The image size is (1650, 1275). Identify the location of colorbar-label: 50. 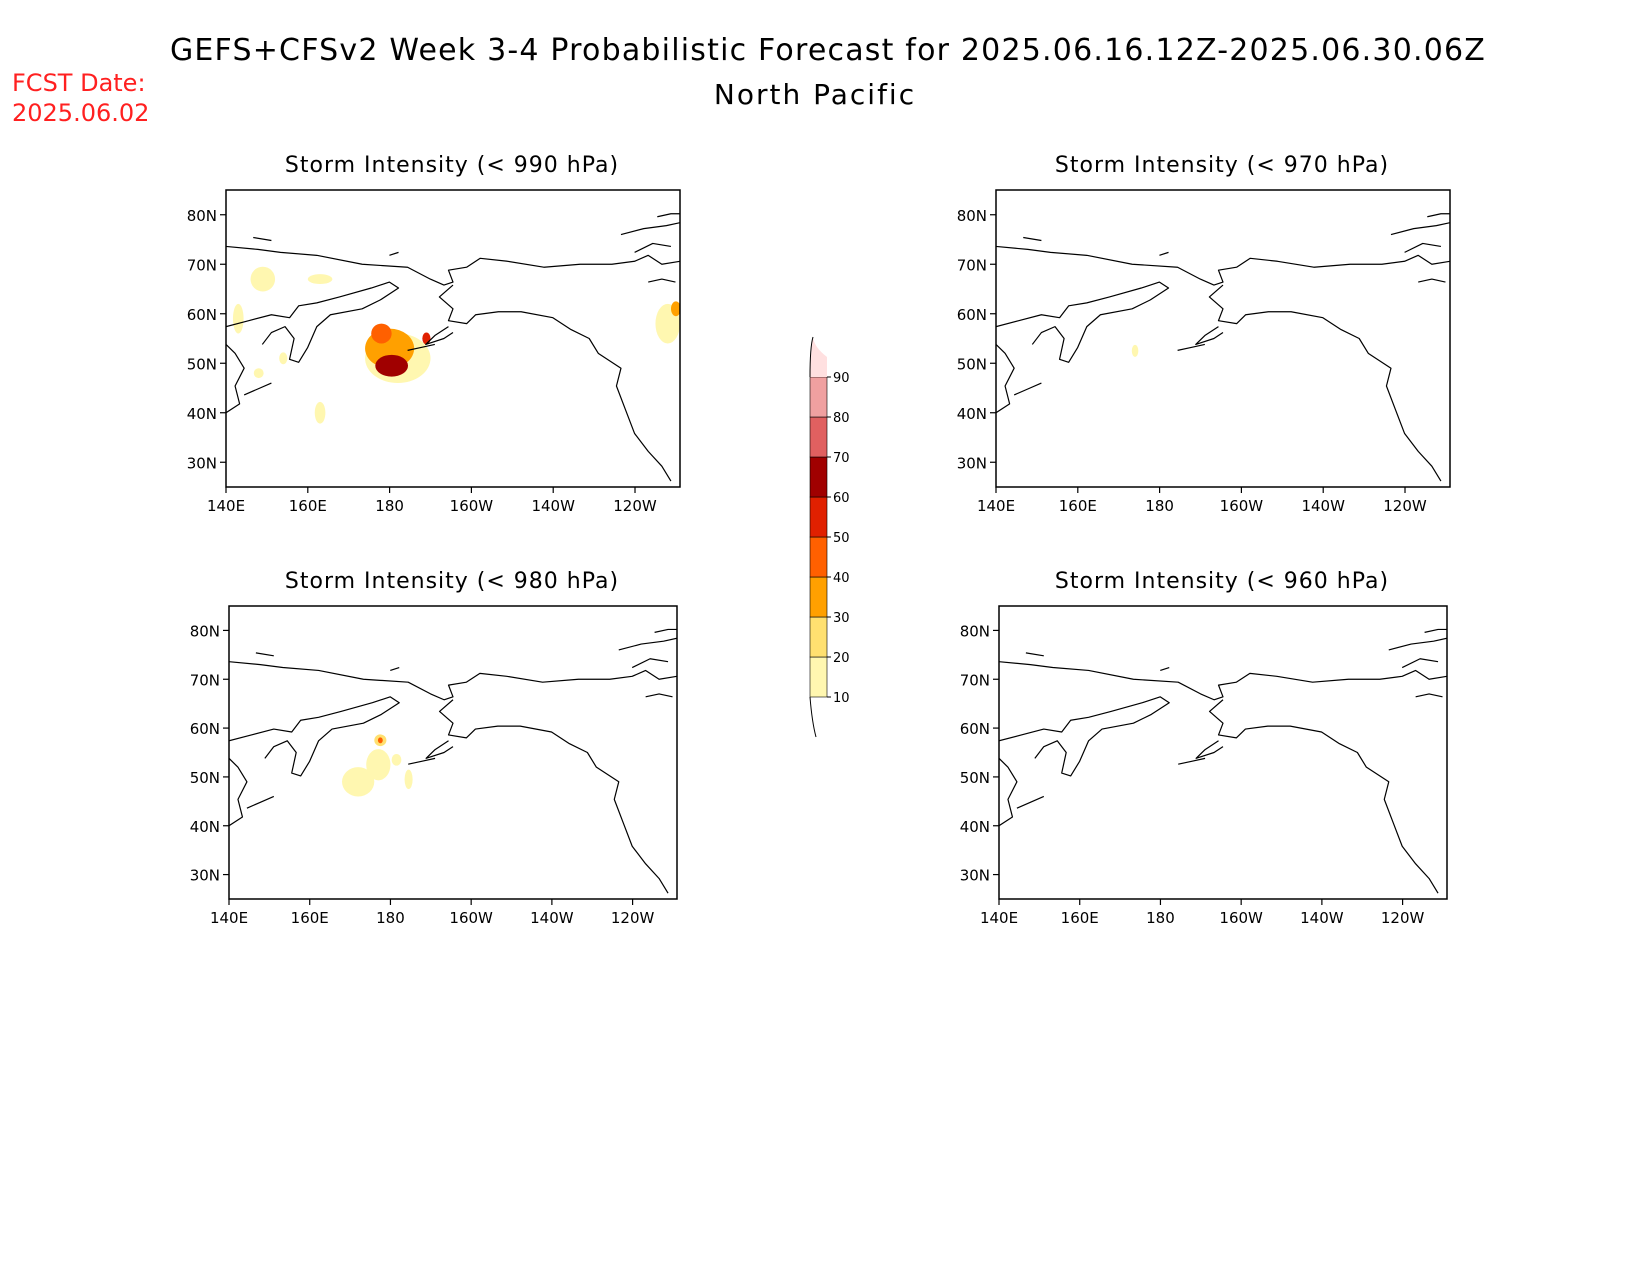
(841, 538).